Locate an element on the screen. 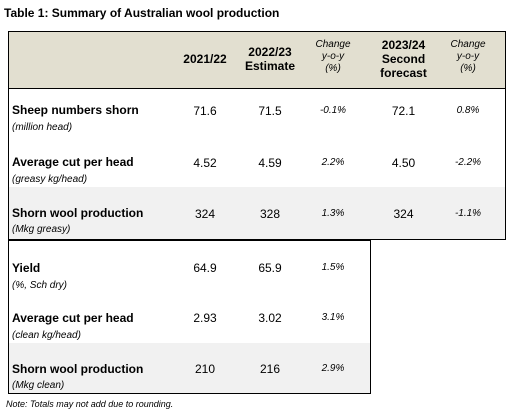  row-unit: (Mkg greasy) is located at coordinates (41, 229).